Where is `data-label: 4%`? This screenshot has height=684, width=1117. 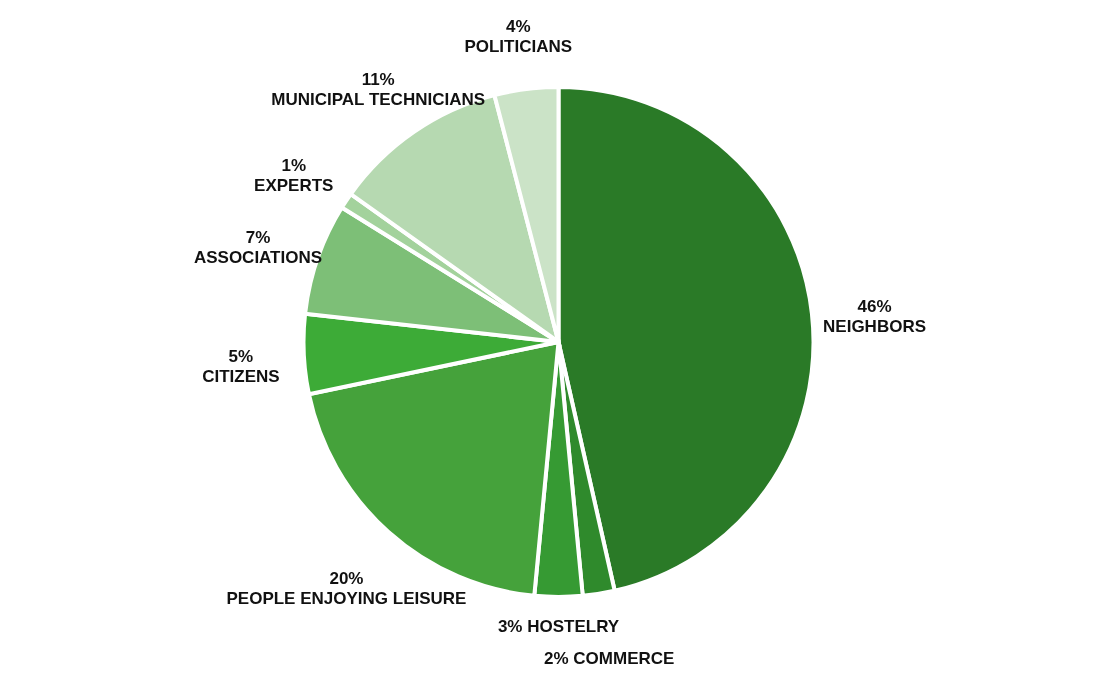
data-label: 4% is located at coordinates (518, 26).